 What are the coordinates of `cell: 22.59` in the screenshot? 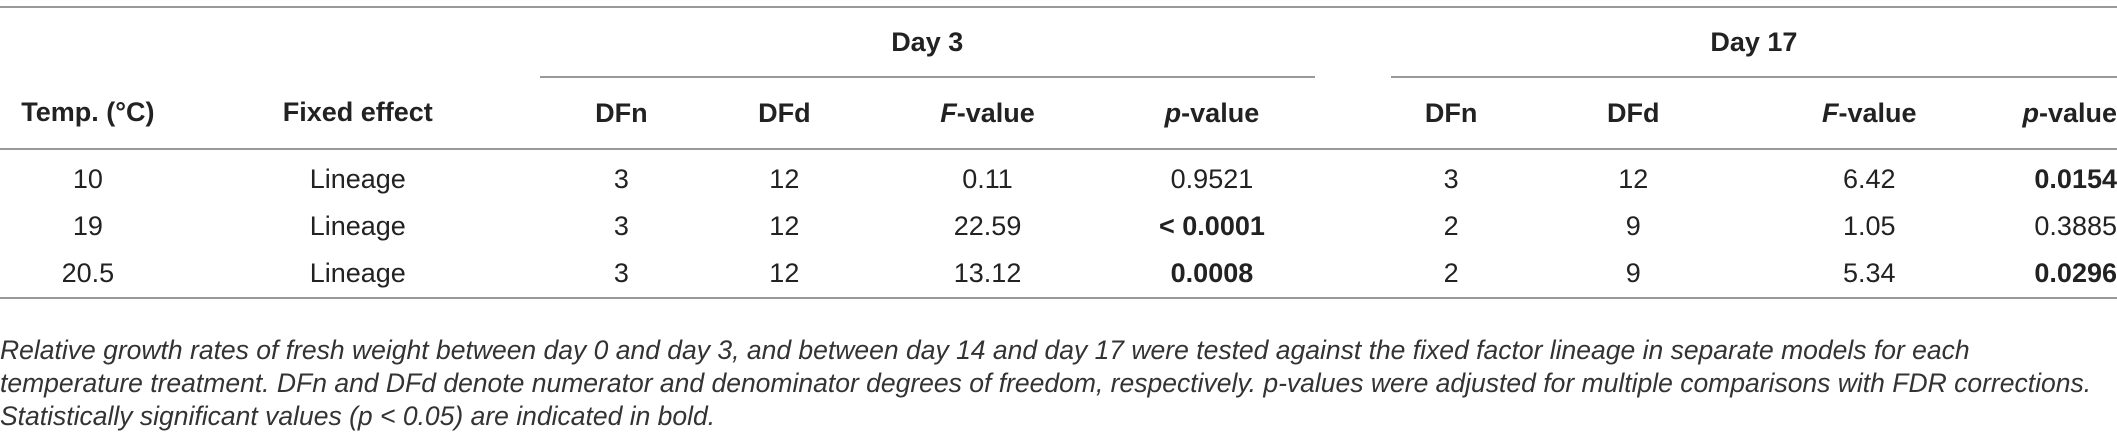 It's located at (987, 226).